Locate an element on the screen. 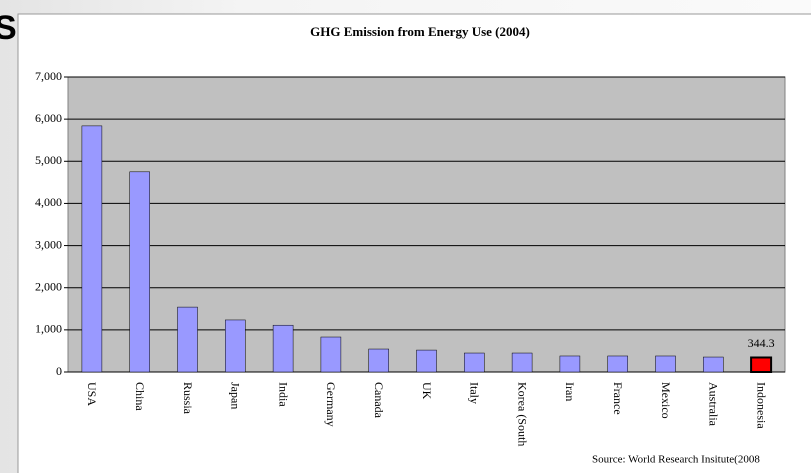 The height and width of the screenshot is (473, 811). y-tick-label: 6,000 is located at coordinates (48, 118).